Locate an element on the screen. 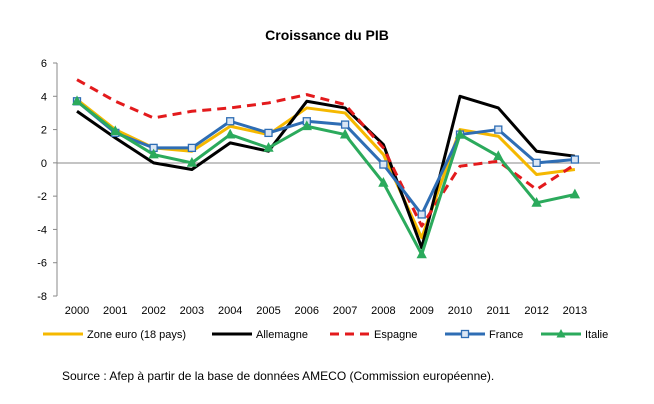 This screenshot has height=404, width=654. legend-label: Italie is located at coordinates (596, 335).